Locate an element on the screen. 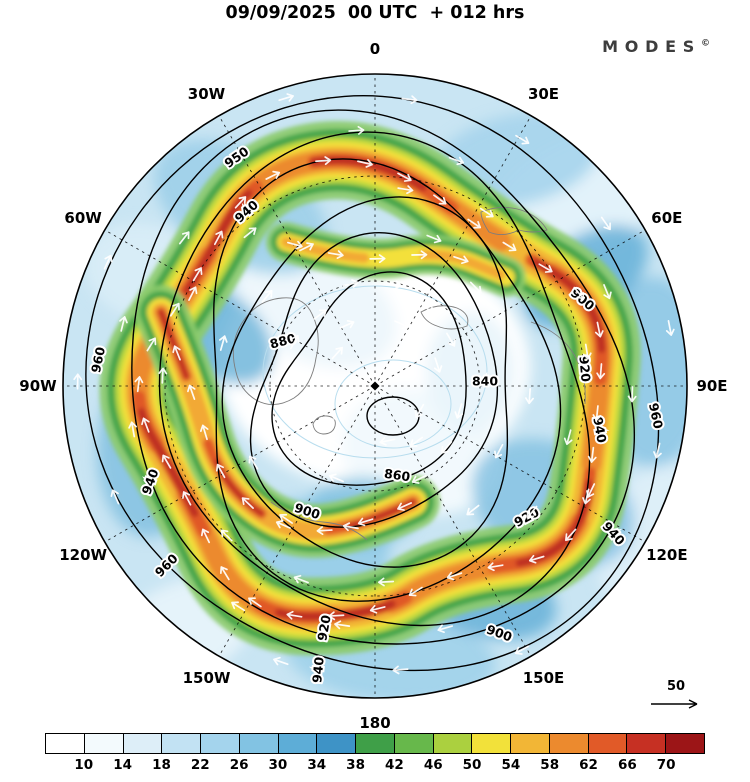 The height and width of the screenshot is (782, 750). compass-label-30E: 30E is located at coordinates (543, 94).